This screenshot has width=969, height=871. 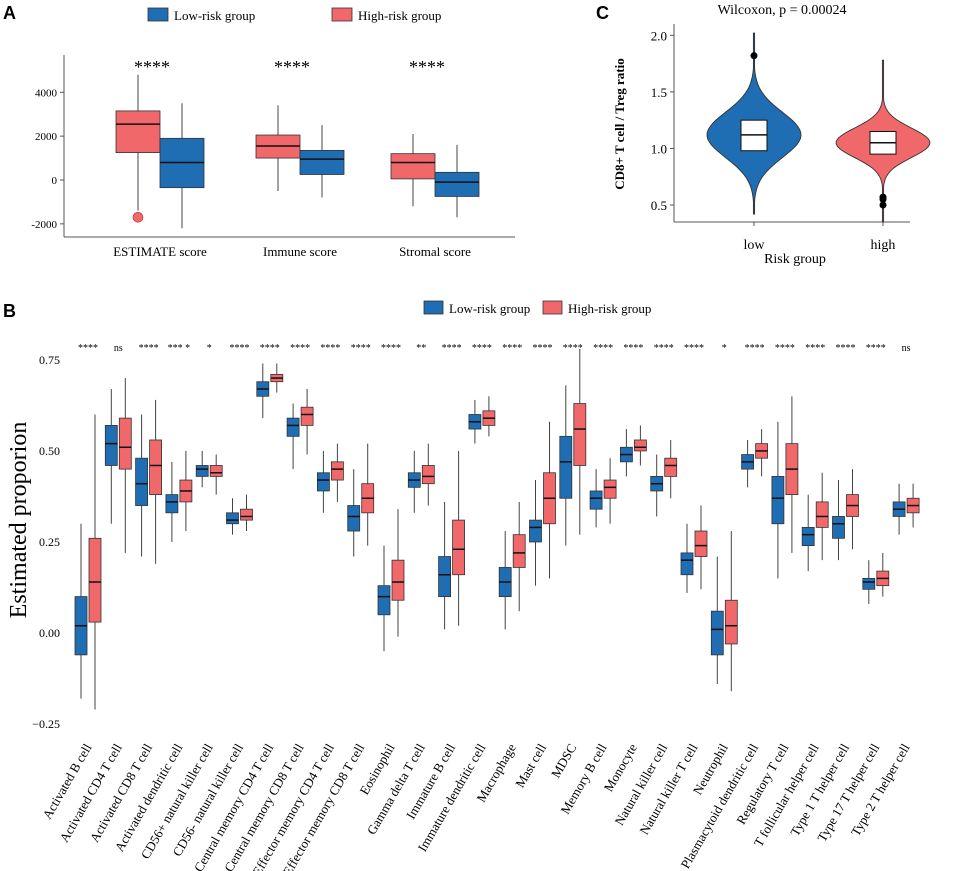 What do you see at coordinates (781, 10) in the screenshot?
I see `panel-c-title: Wilcoxon, p = 0.00024` at bounding box center [781, 10].